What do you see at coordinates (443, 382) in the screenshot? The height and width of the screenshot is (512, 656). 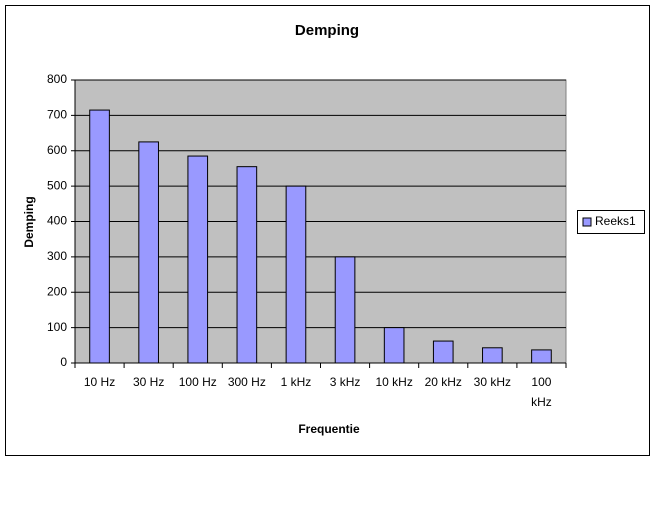 I see `x-tick-label: 20 kHz` at bounding box center [443, 382].